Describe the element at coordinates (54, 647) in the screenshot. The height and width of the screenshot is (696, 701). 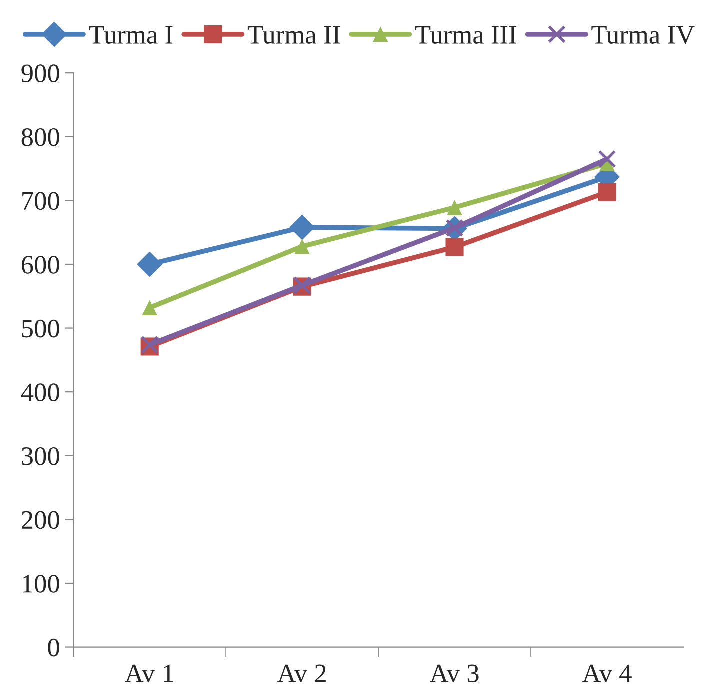
I see `y-tick-label: 0` at that location.